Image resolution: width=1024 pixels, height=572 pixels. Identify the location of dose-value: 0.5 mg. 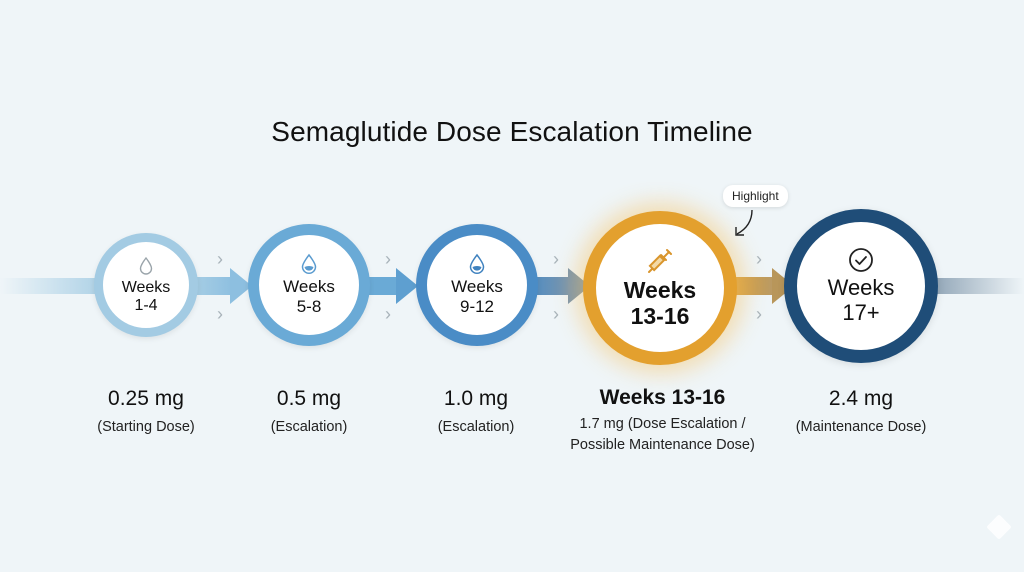
(309, 398).